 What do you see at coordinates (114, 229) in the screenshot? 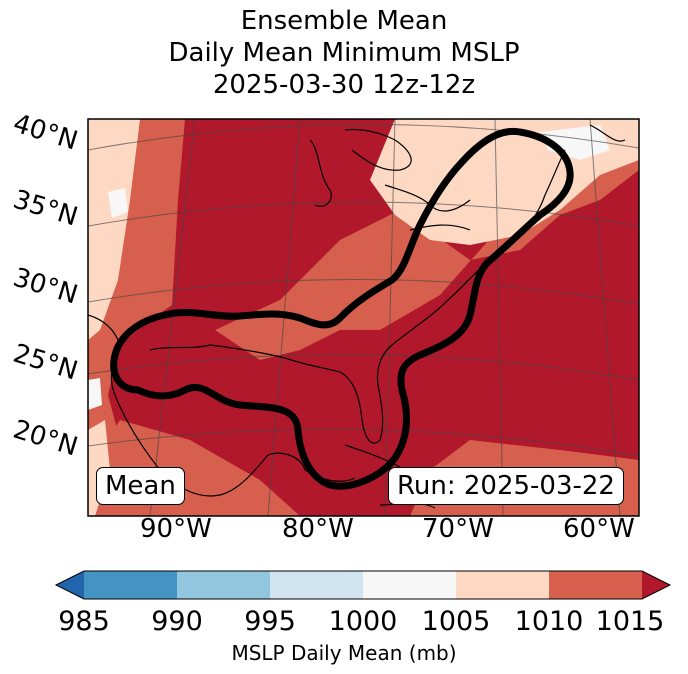
I see `field-1005-1010-west` at bounding box center [114, 229].